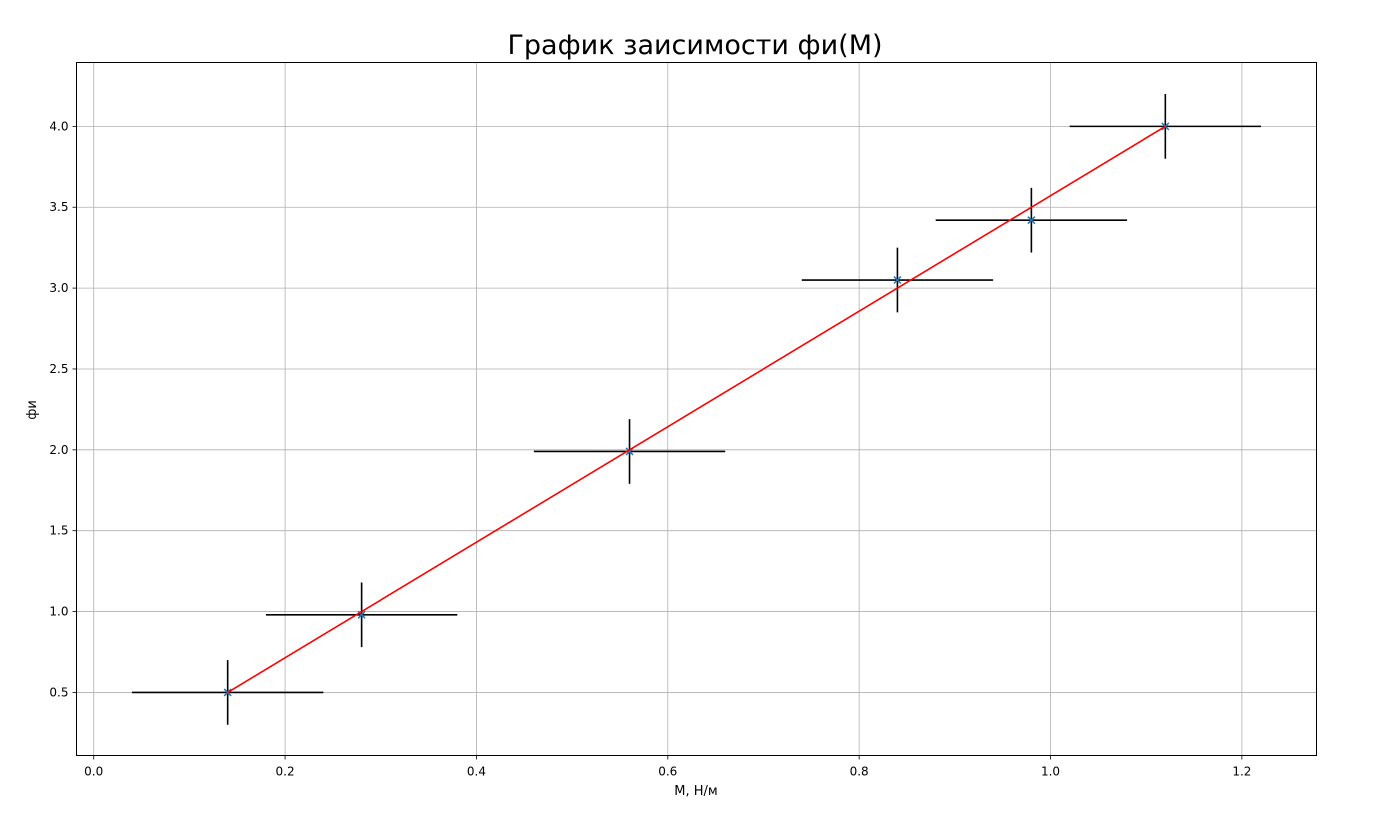  I want to click on chart-title: График заисимости фи(M), so click(694, 45).